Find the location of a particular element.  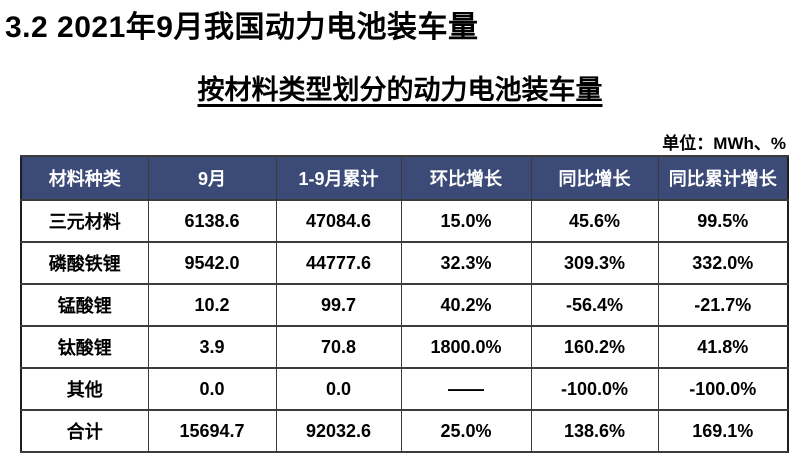

cell-value: 44777.6 is located at coordinates (338, 263).